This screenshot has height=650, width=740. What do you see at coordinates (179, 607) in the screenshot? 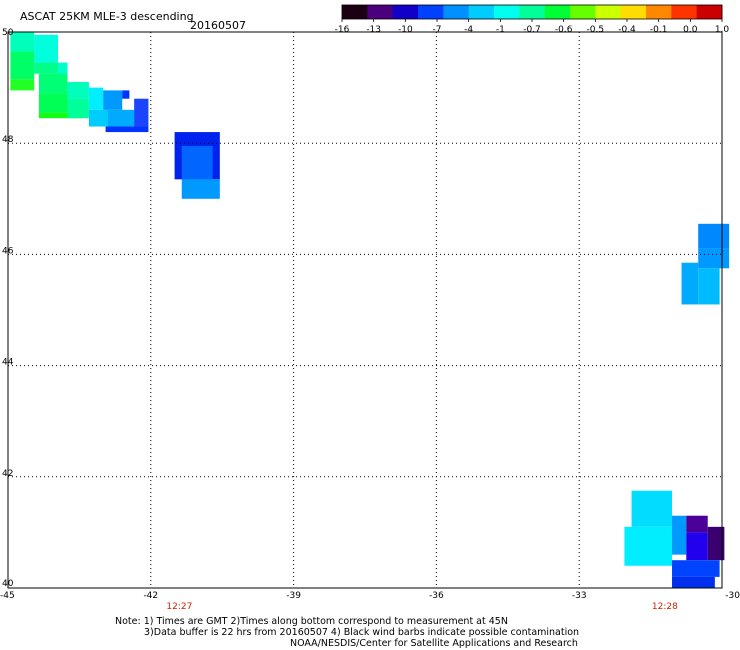
I see `pass-time-label: 12:27` at bounding box center [179, 607].